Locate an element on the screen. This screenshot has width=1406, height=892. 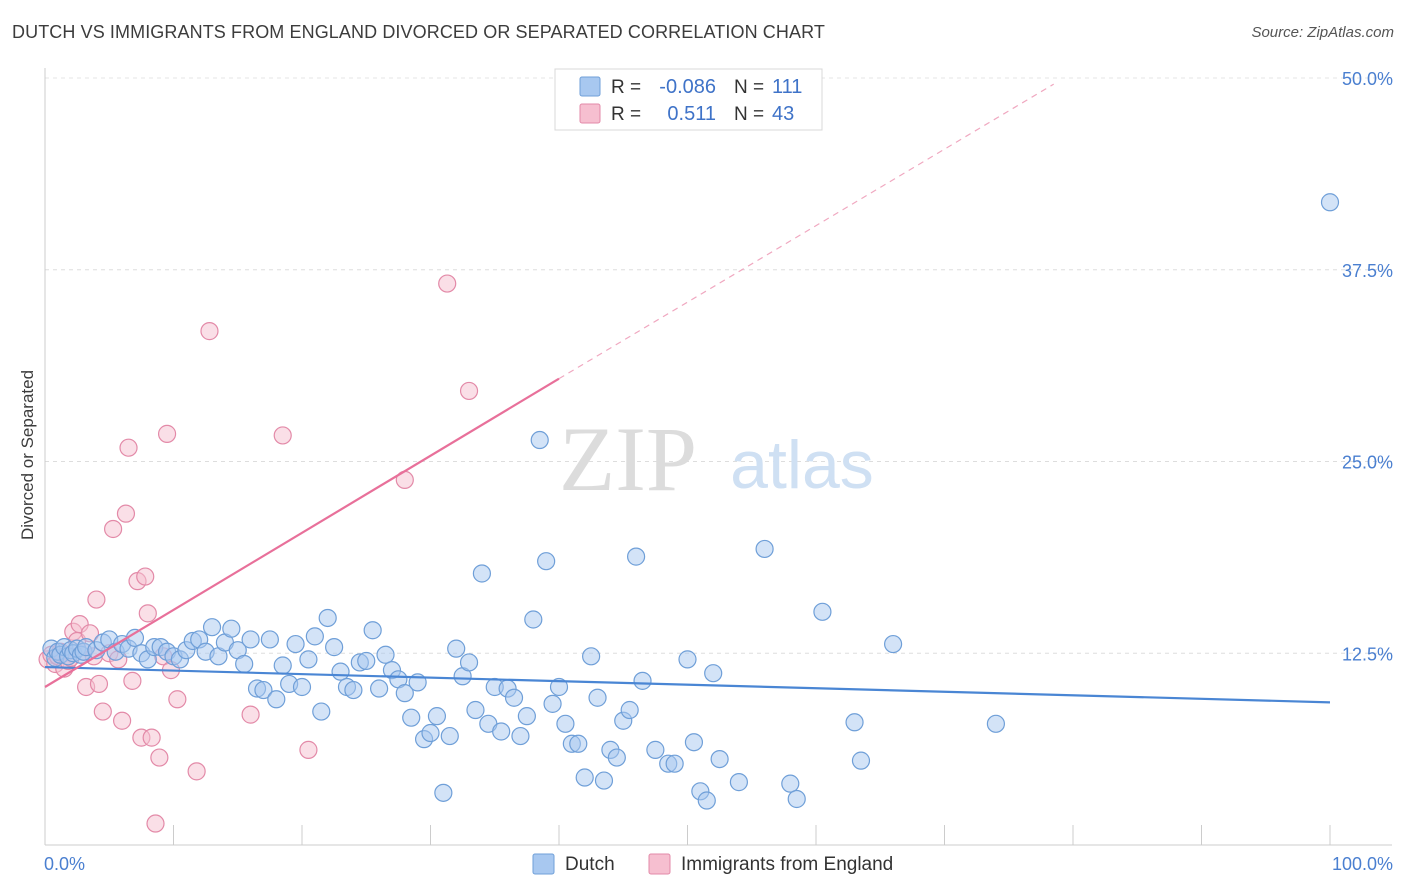
bottom-legend: Dutch Immigrants from England is located at coordinates (712, 864).